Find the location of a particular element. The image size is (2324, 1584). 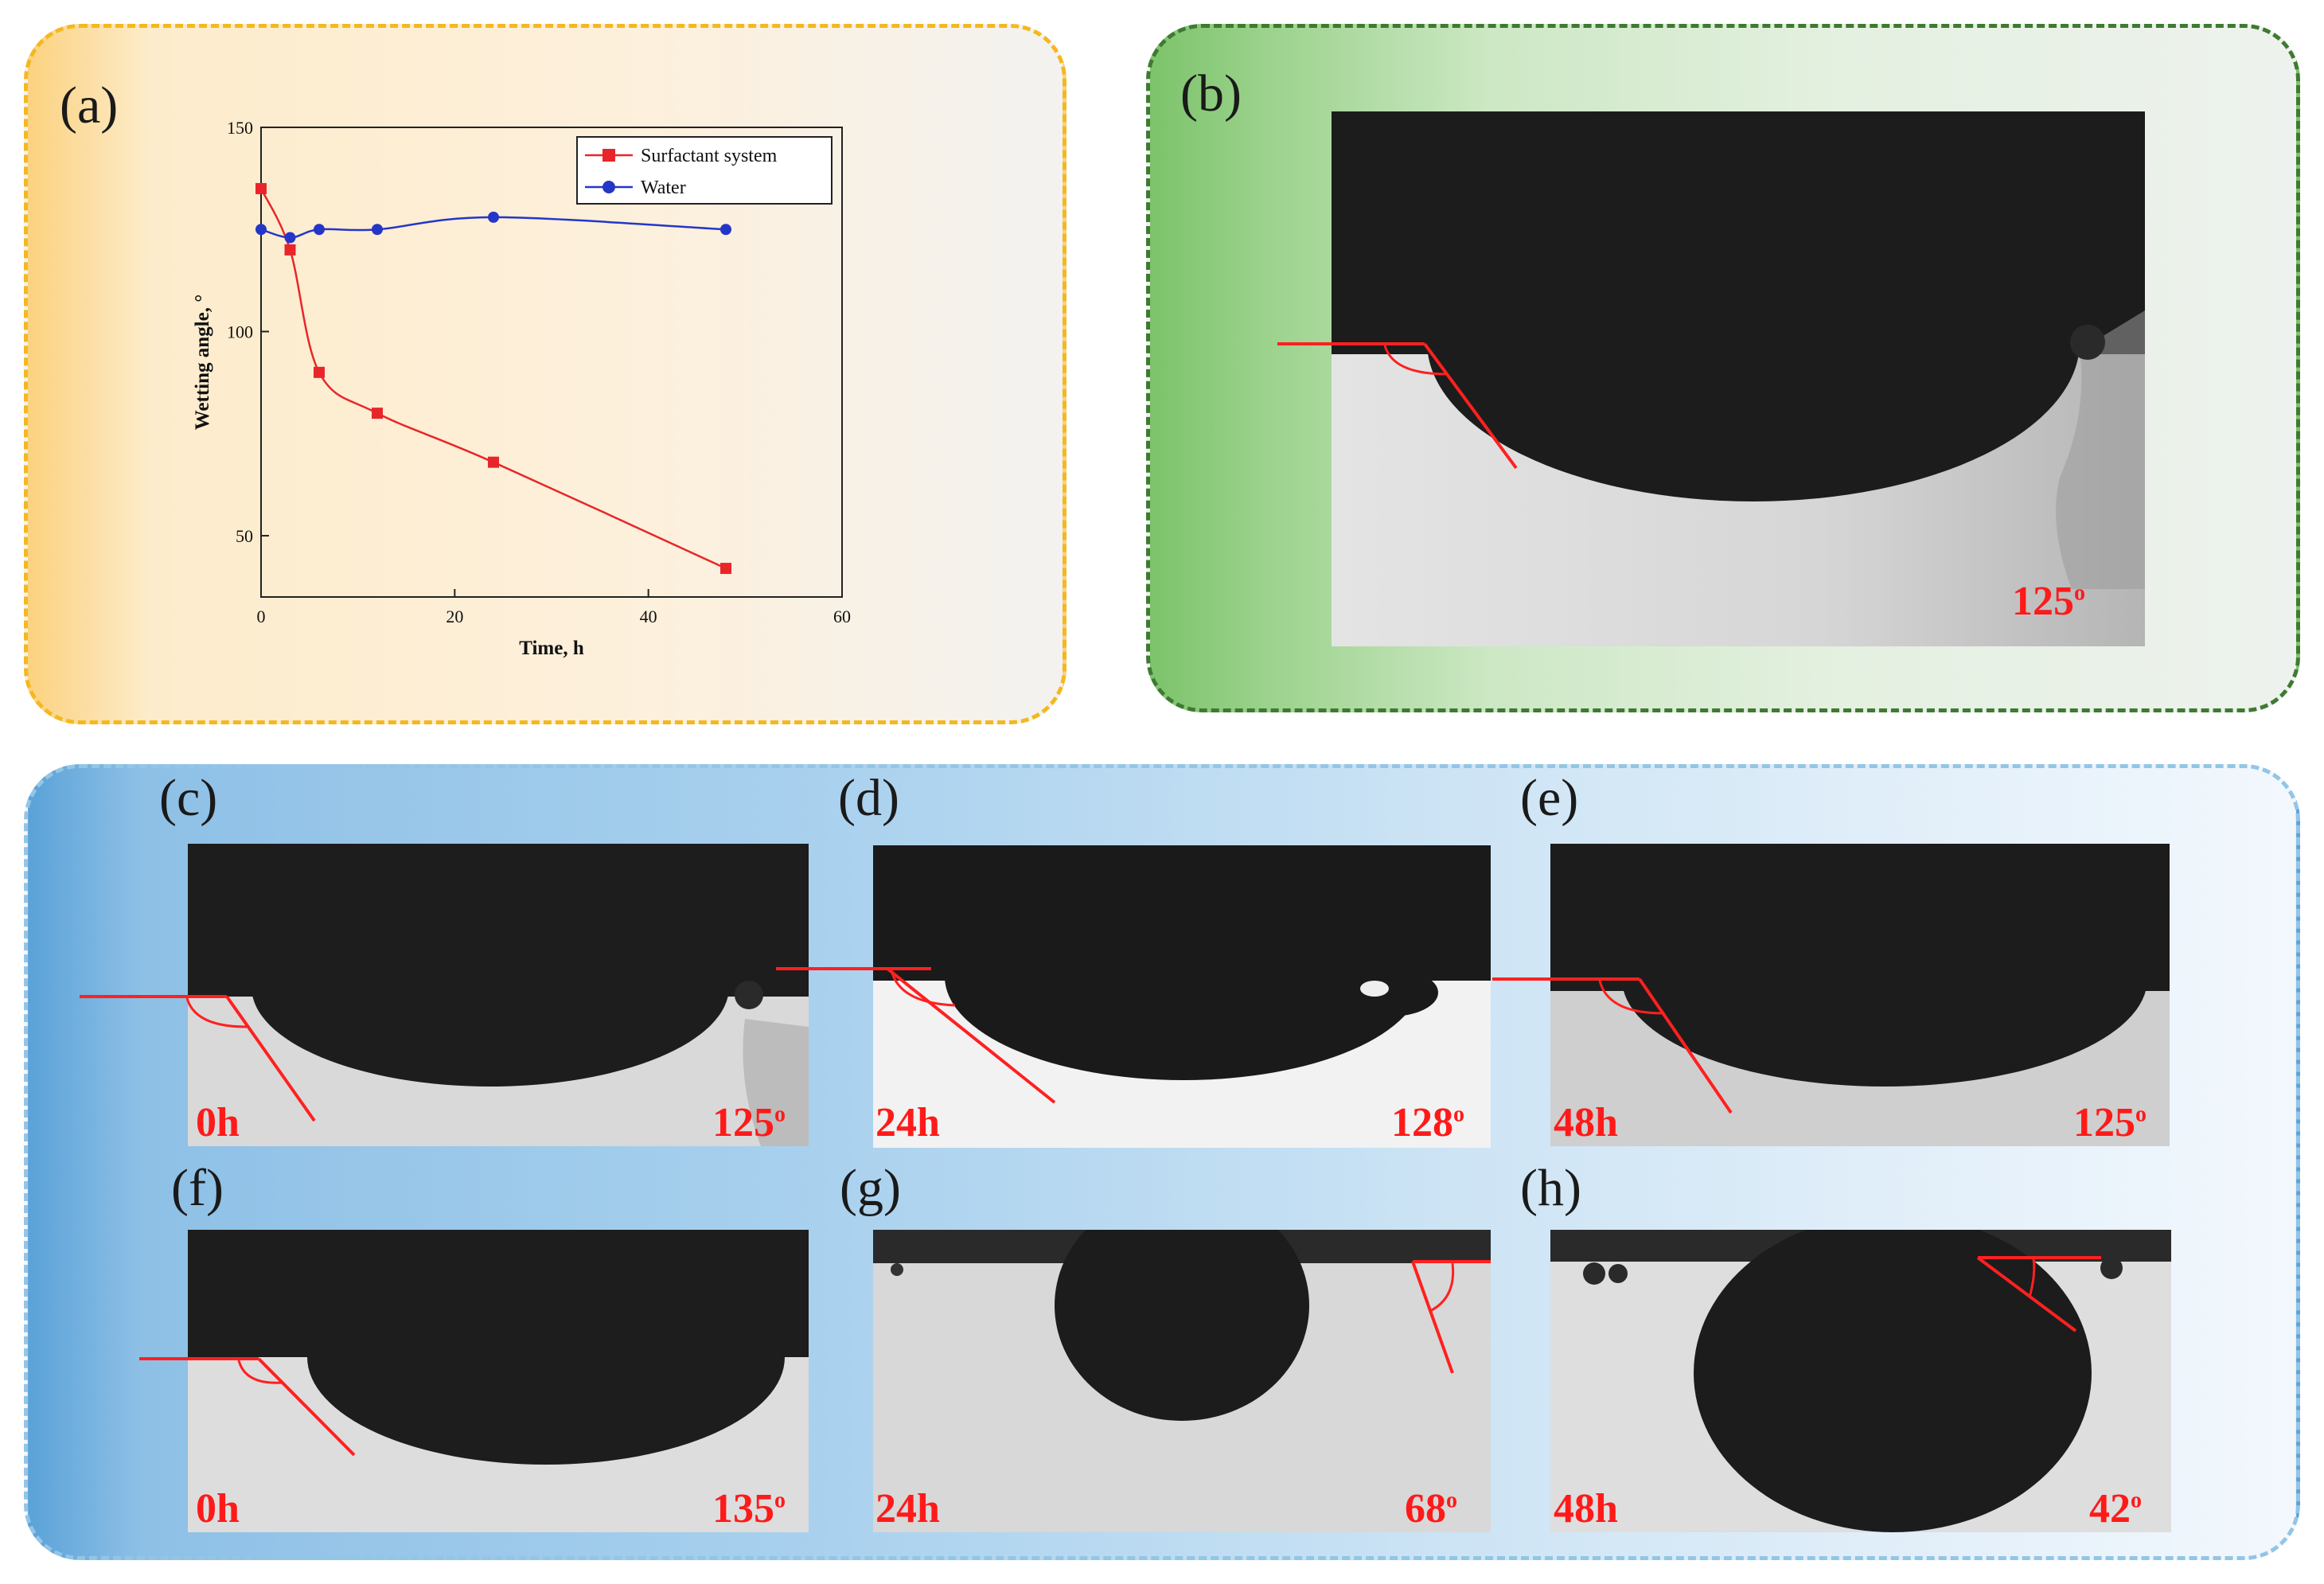

y-tick-label: 100 is located at coordinates (240, 332).